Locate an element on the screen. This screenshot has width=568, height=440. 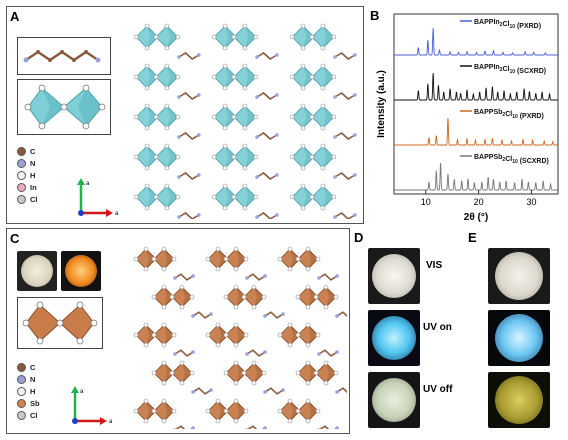
in-photo-vis is located at coordinates (394, 276).